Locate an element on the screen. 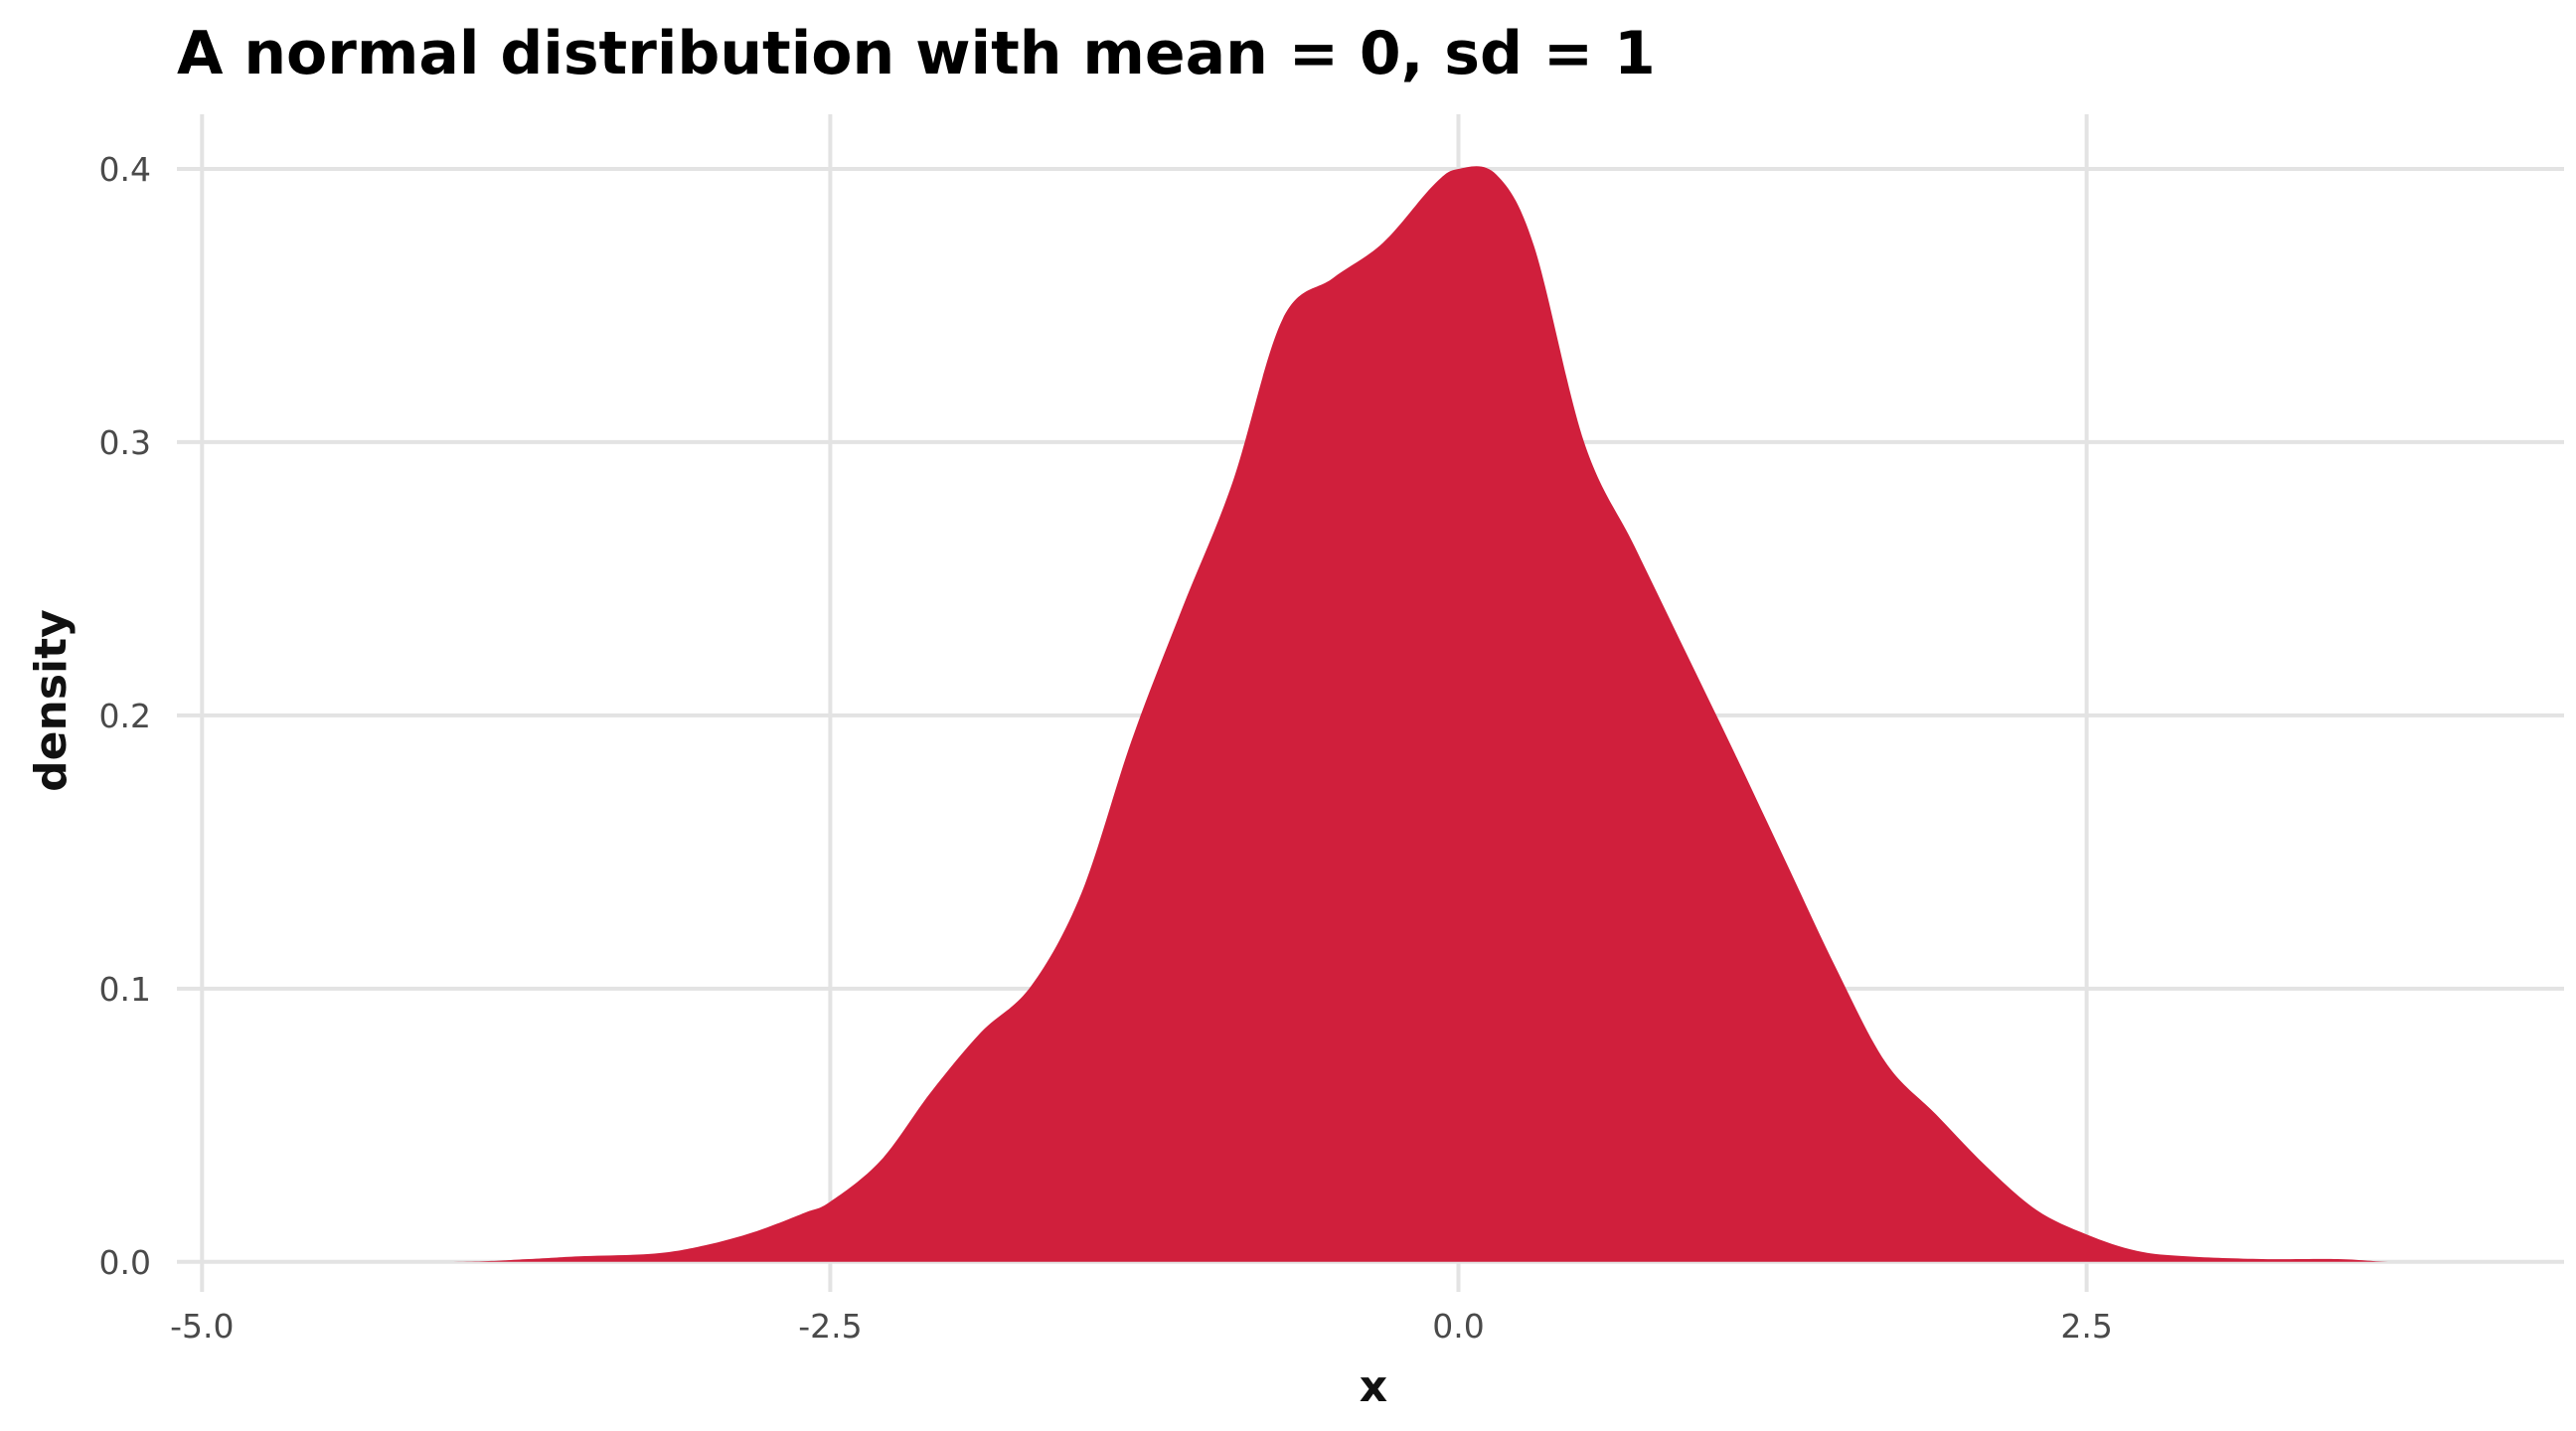 The height and width of the screenshot is (1431, 2576). y-tick-label: 0.4 is located at coordinates (125, 169).